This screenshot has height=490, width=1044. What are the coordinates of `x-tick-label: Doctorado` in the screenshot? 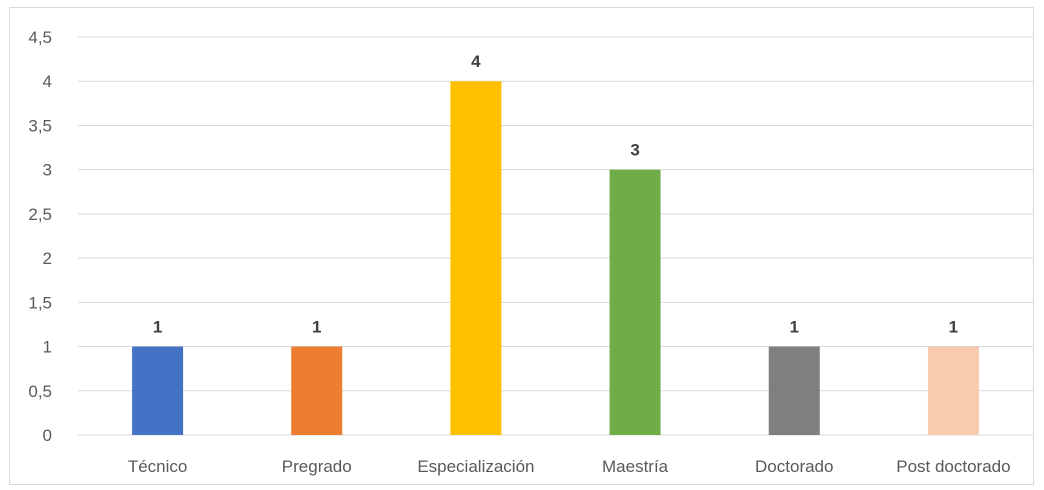 It's located at (794, 466).